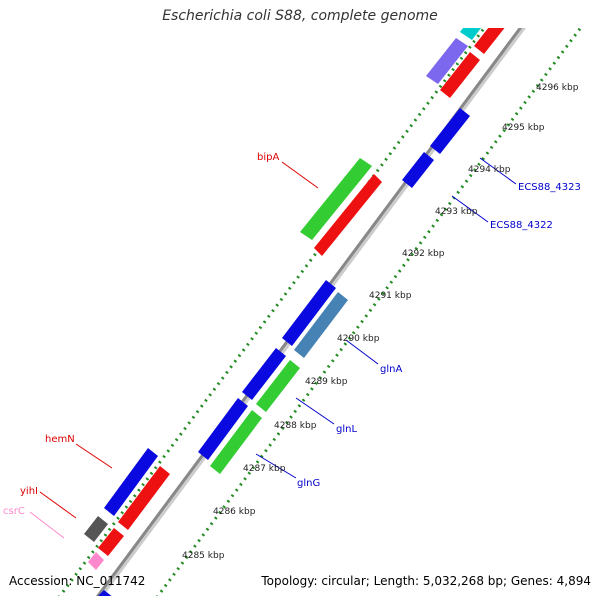 This screenshot has width=600, height=600. Describe the element at coordinates (358, 339) in the screenshot. I see `tick-label: 4290 kbp` at that location.